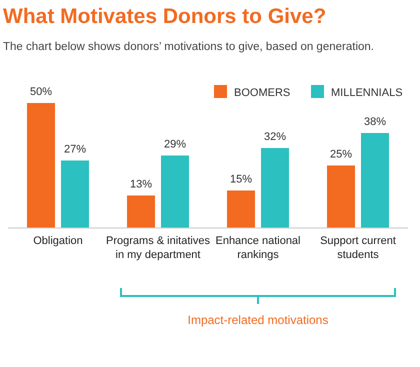 This screenshot has width=420, height=367. Describe the element at coordinates (367, 93) in the screenshot. I see `legend-label: MILLENNIALS` at that location.